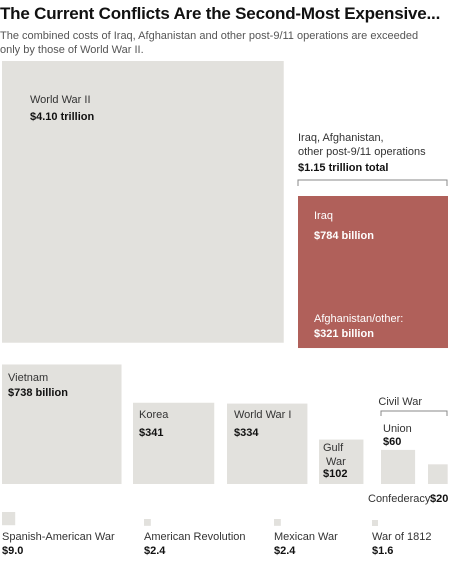 The image size is (449, 570). I want to click on war-vietnam: Vietnam $738 billion, so click(62, 424).